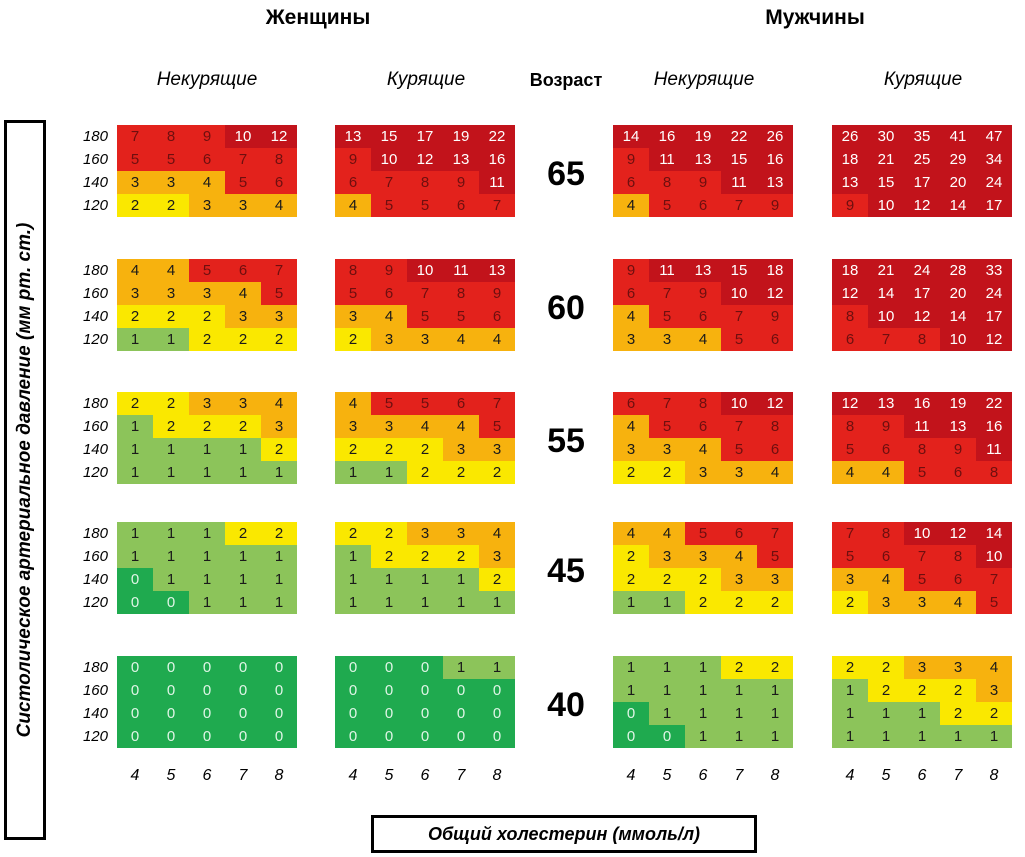  What do you see at coordinates (243, 775) in the screenshot?
I see `cholesterol-label-7: 7` at bounding box center [243, 775].